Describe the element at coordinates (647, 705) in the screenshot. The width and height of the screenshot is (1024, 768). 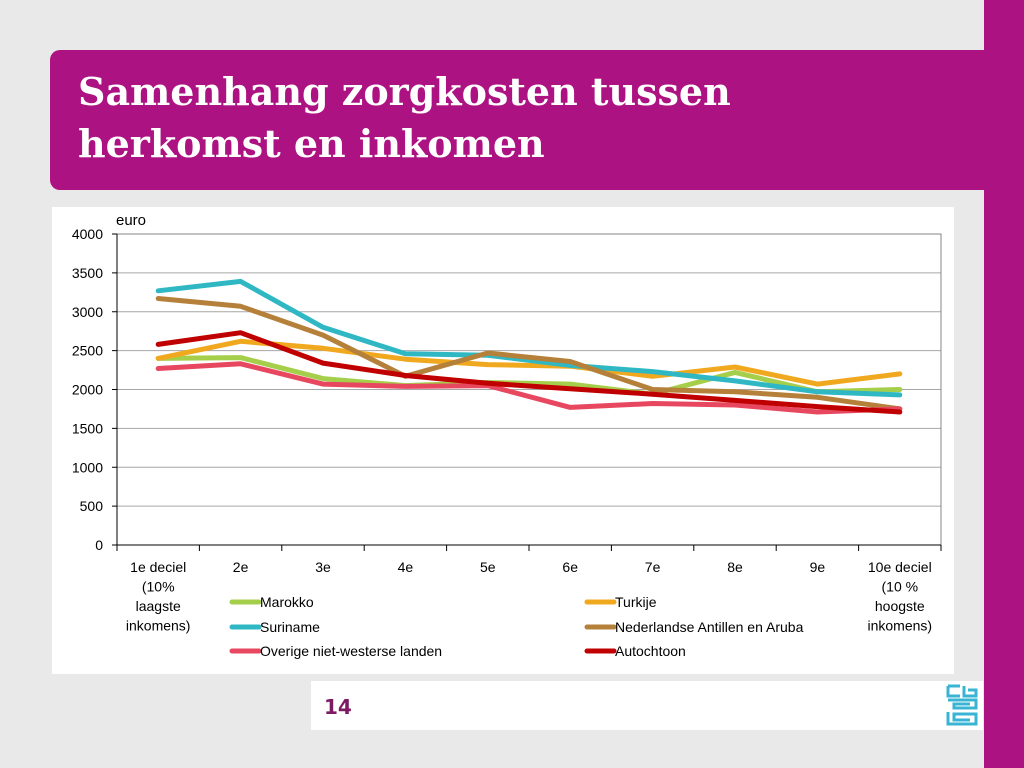
I see `footer-panel: 14` at that location.